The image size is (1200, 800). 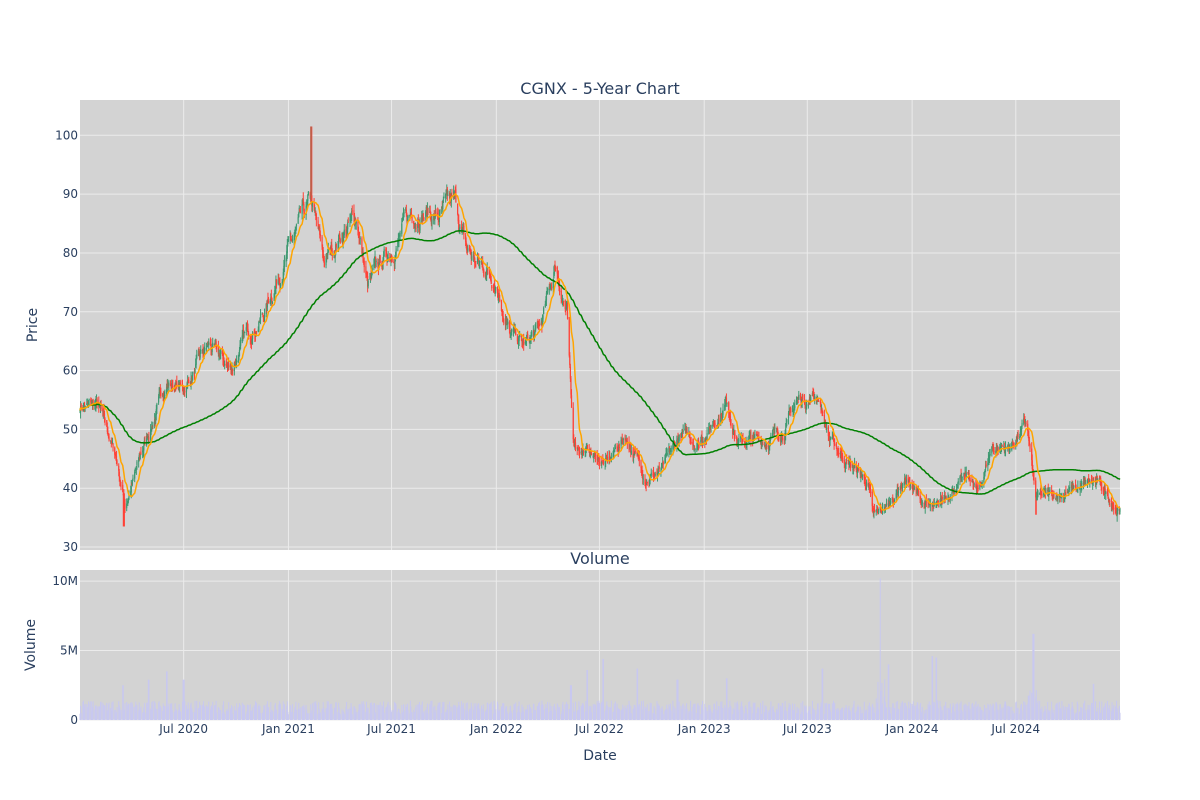 What do you see at coordinates (70, 371) in the screenshot?
I see `price-y-tick-label: 60` at bounding box center [70, 371].